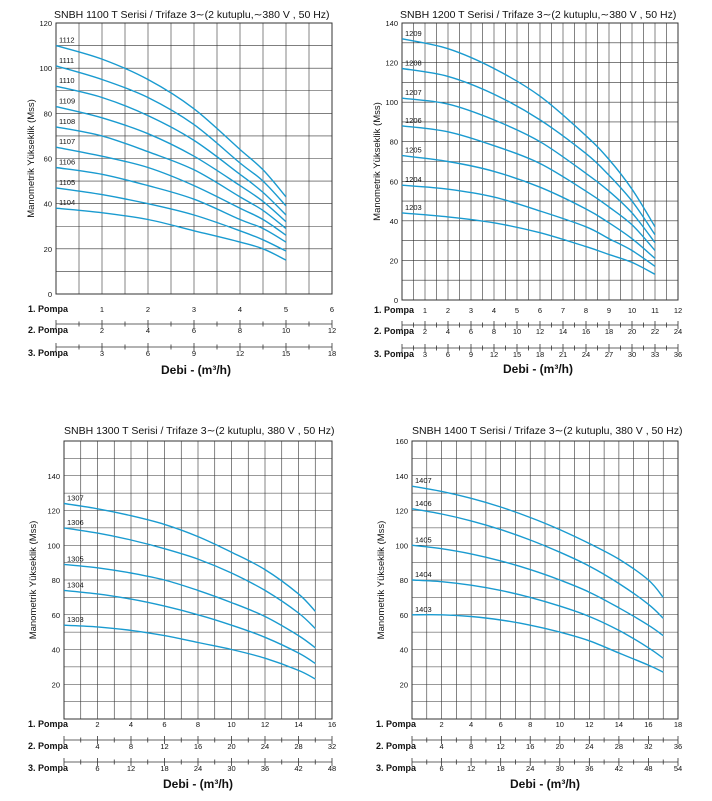  I want to click on series-label-1303: 1303, so click(75, 619).